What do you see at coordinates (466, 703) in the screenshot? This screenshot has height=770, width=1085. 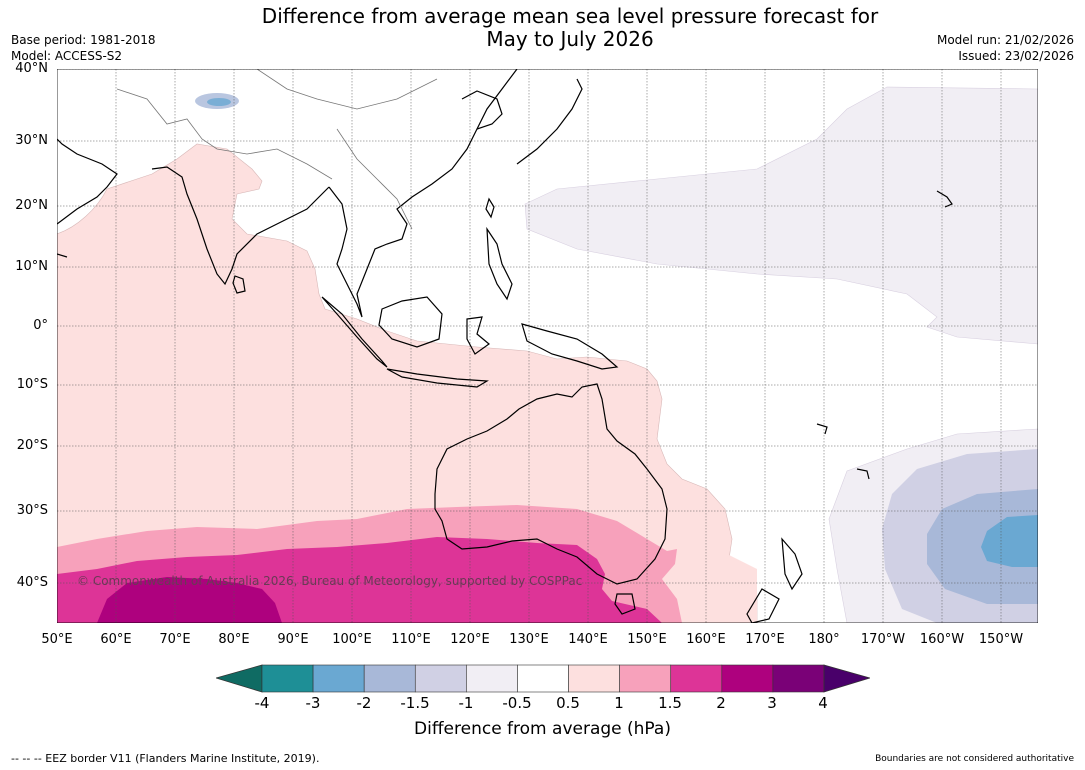 I see `colorbar-tick: -1` at bounding box center [466, 703].